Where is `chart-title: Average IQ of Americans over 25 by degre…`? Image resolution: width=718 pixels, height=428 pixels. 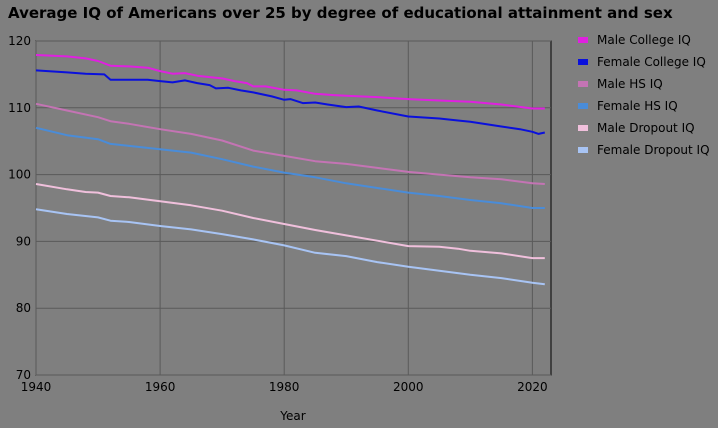
chart-title: Average IQ of Americans over 25 by degre… is located at coordinates (340, 13).